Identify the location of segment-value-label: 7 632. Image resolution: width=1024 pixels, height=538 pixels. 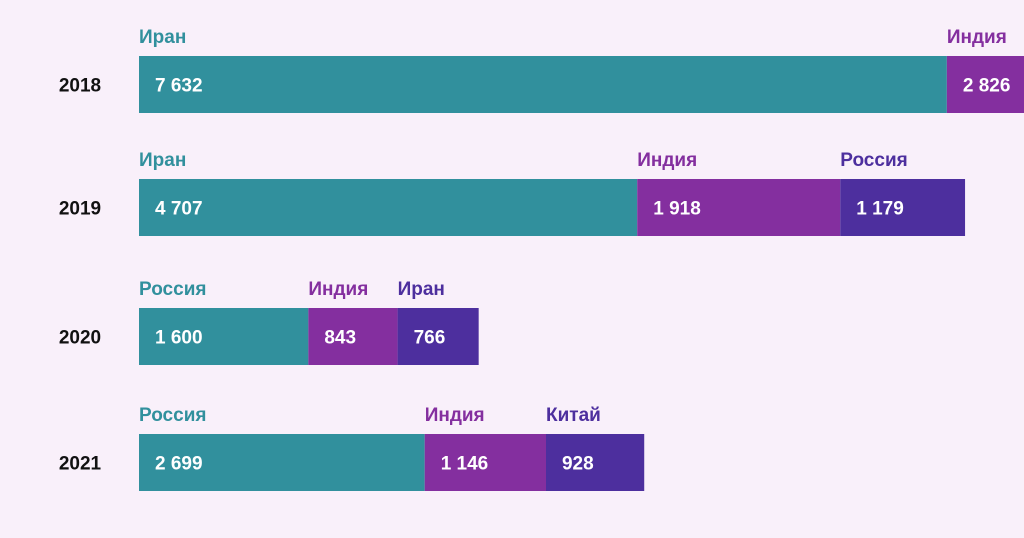
(179, 86).